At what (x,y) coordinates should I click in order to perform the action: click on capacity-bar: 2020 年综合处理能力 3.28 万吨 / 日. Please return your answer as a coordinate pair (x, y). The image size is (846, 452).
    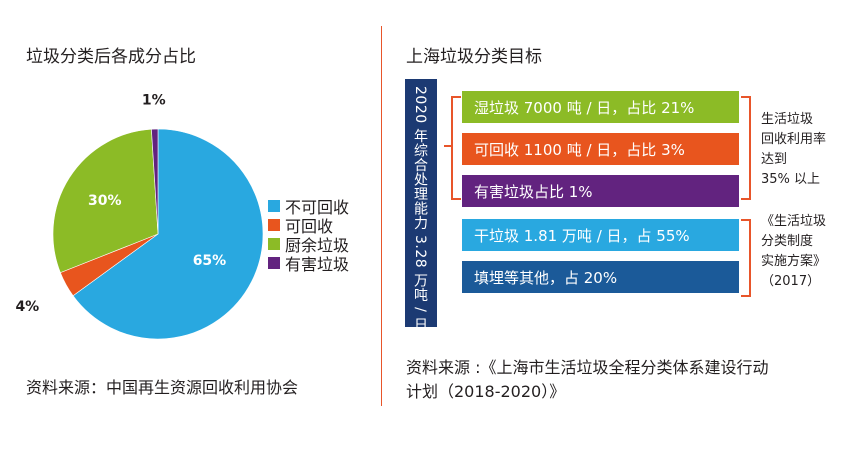
    Looking at the image, I should click on (421, 205).